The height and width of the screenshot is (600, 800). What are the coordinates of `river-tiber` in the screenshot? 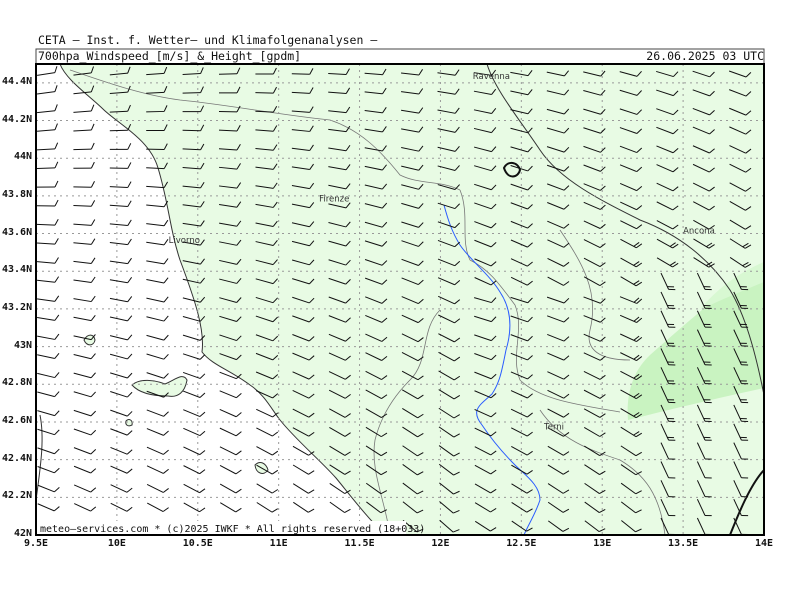 It's located at (492, 370).